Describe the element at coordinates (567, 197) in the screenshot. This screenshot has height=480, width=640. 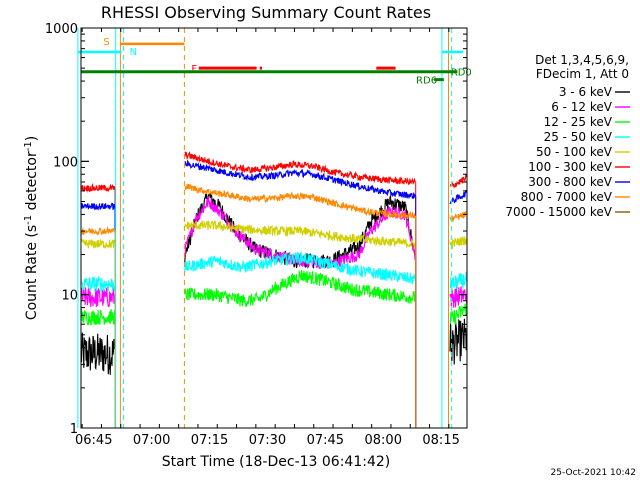
I see `legend-label-800-7000-kev: 800 - 7000 keV` at that location.